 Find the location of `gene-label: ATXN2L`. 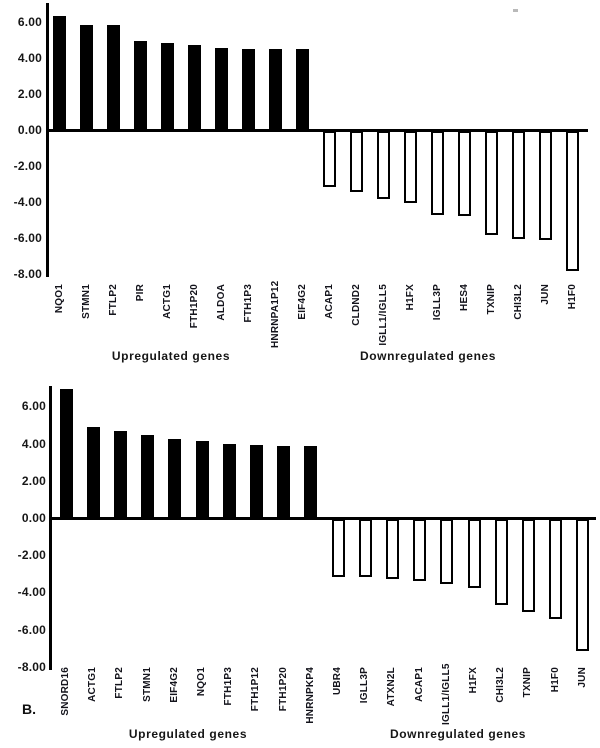

gene-label: ATXN2L is located at coordinates (391, 687).